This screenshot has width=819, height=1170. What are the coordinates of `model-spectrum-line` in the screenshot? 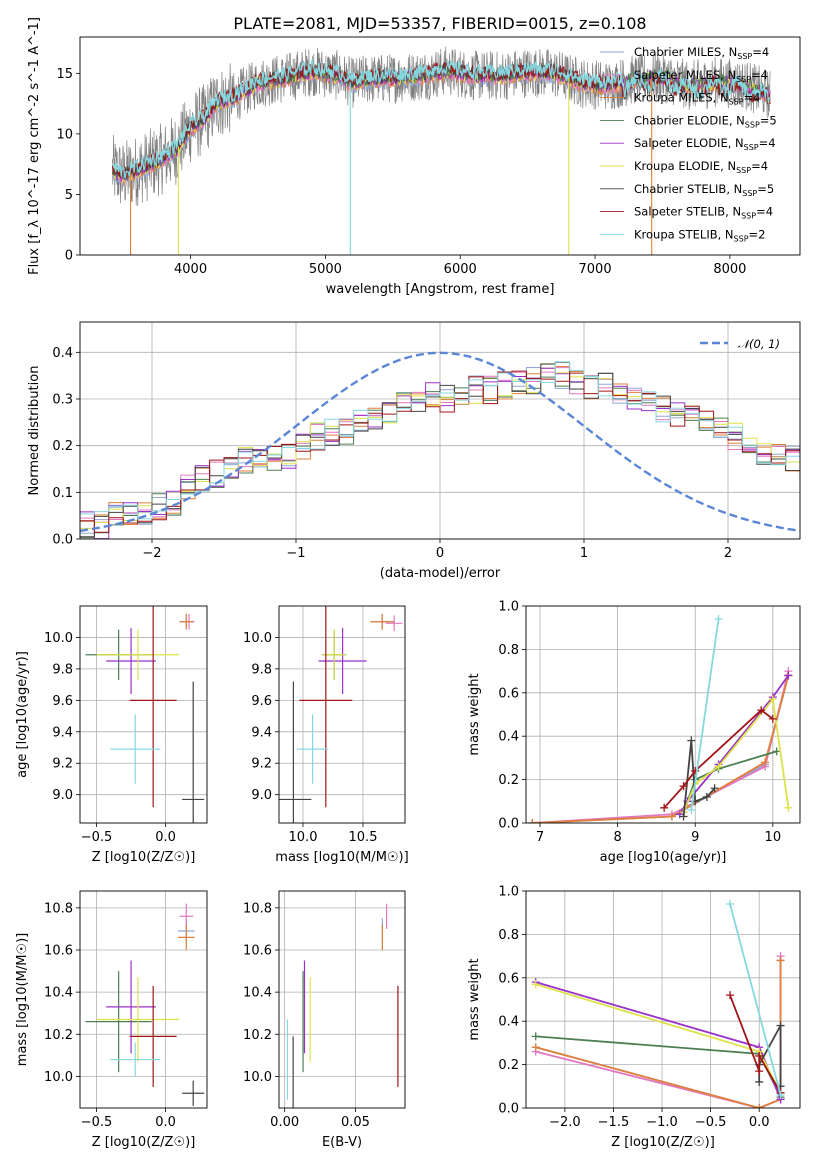 It's located at (441, 120).